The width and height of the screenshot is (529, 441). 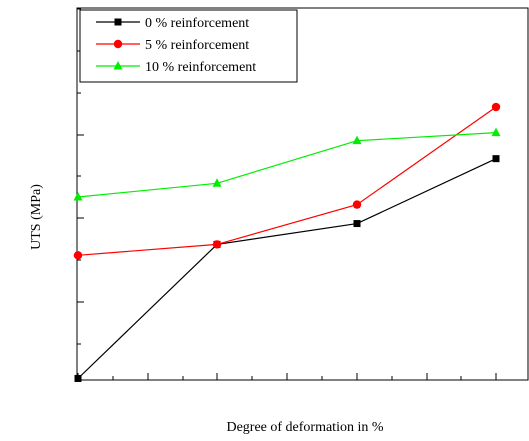 I want to click on series-line, so click(x=287, y=165).